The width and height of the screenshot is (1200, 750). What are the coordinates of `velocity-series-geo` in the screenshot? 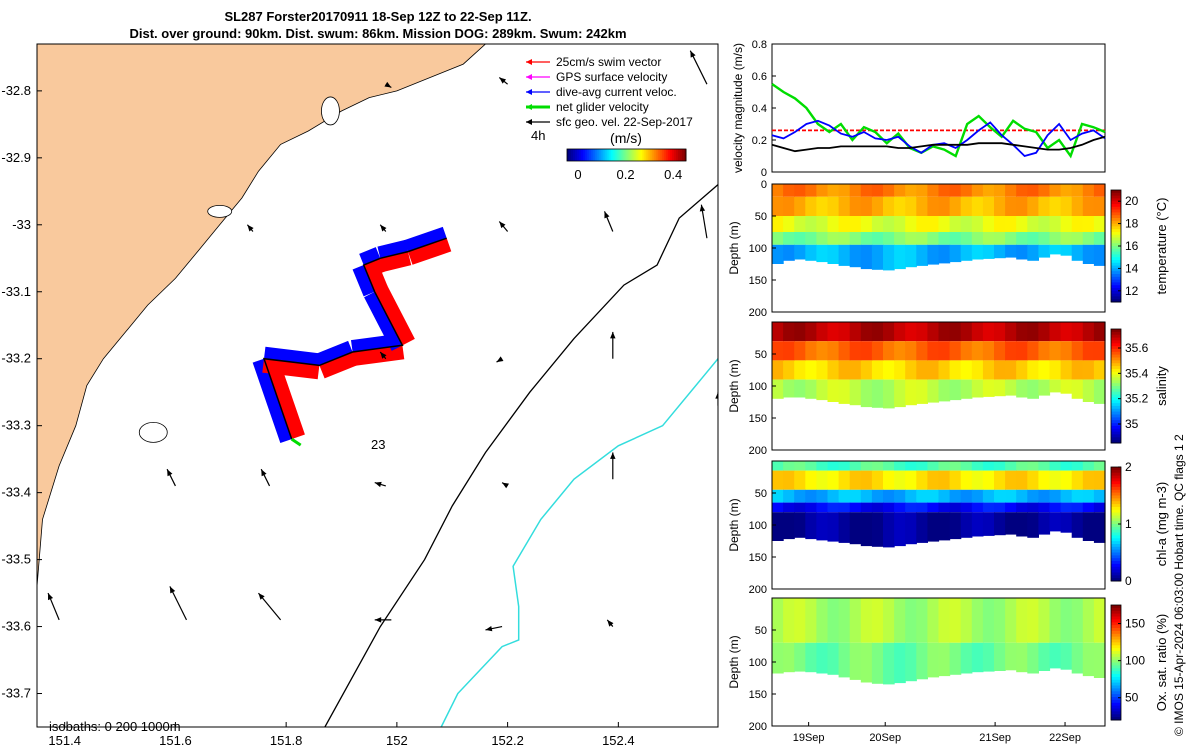 It's located at (938, 144).